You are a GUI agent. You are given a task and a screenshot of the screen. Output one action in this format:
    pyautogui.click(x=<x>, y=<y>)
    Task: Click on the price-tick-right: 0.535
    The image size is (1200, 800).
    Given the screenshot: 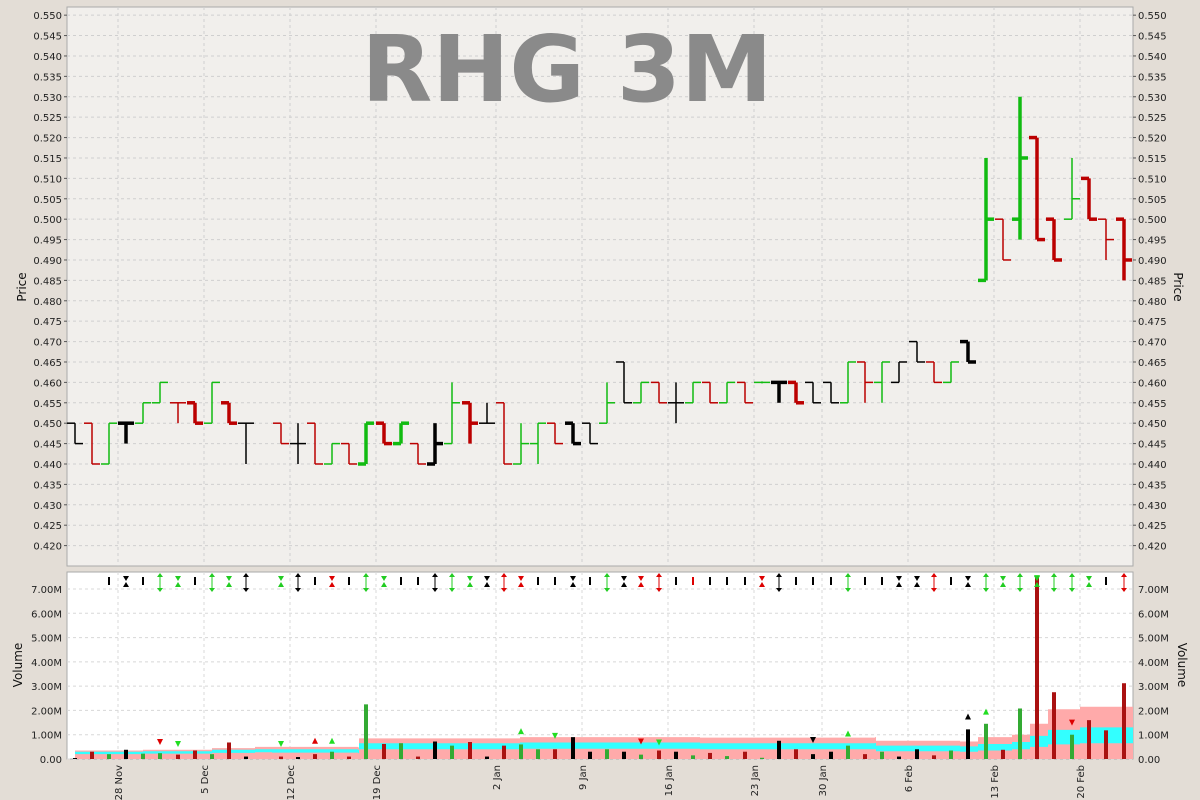 What is the action you would take?
    pyautogui.click(x=1152, y=77)
    